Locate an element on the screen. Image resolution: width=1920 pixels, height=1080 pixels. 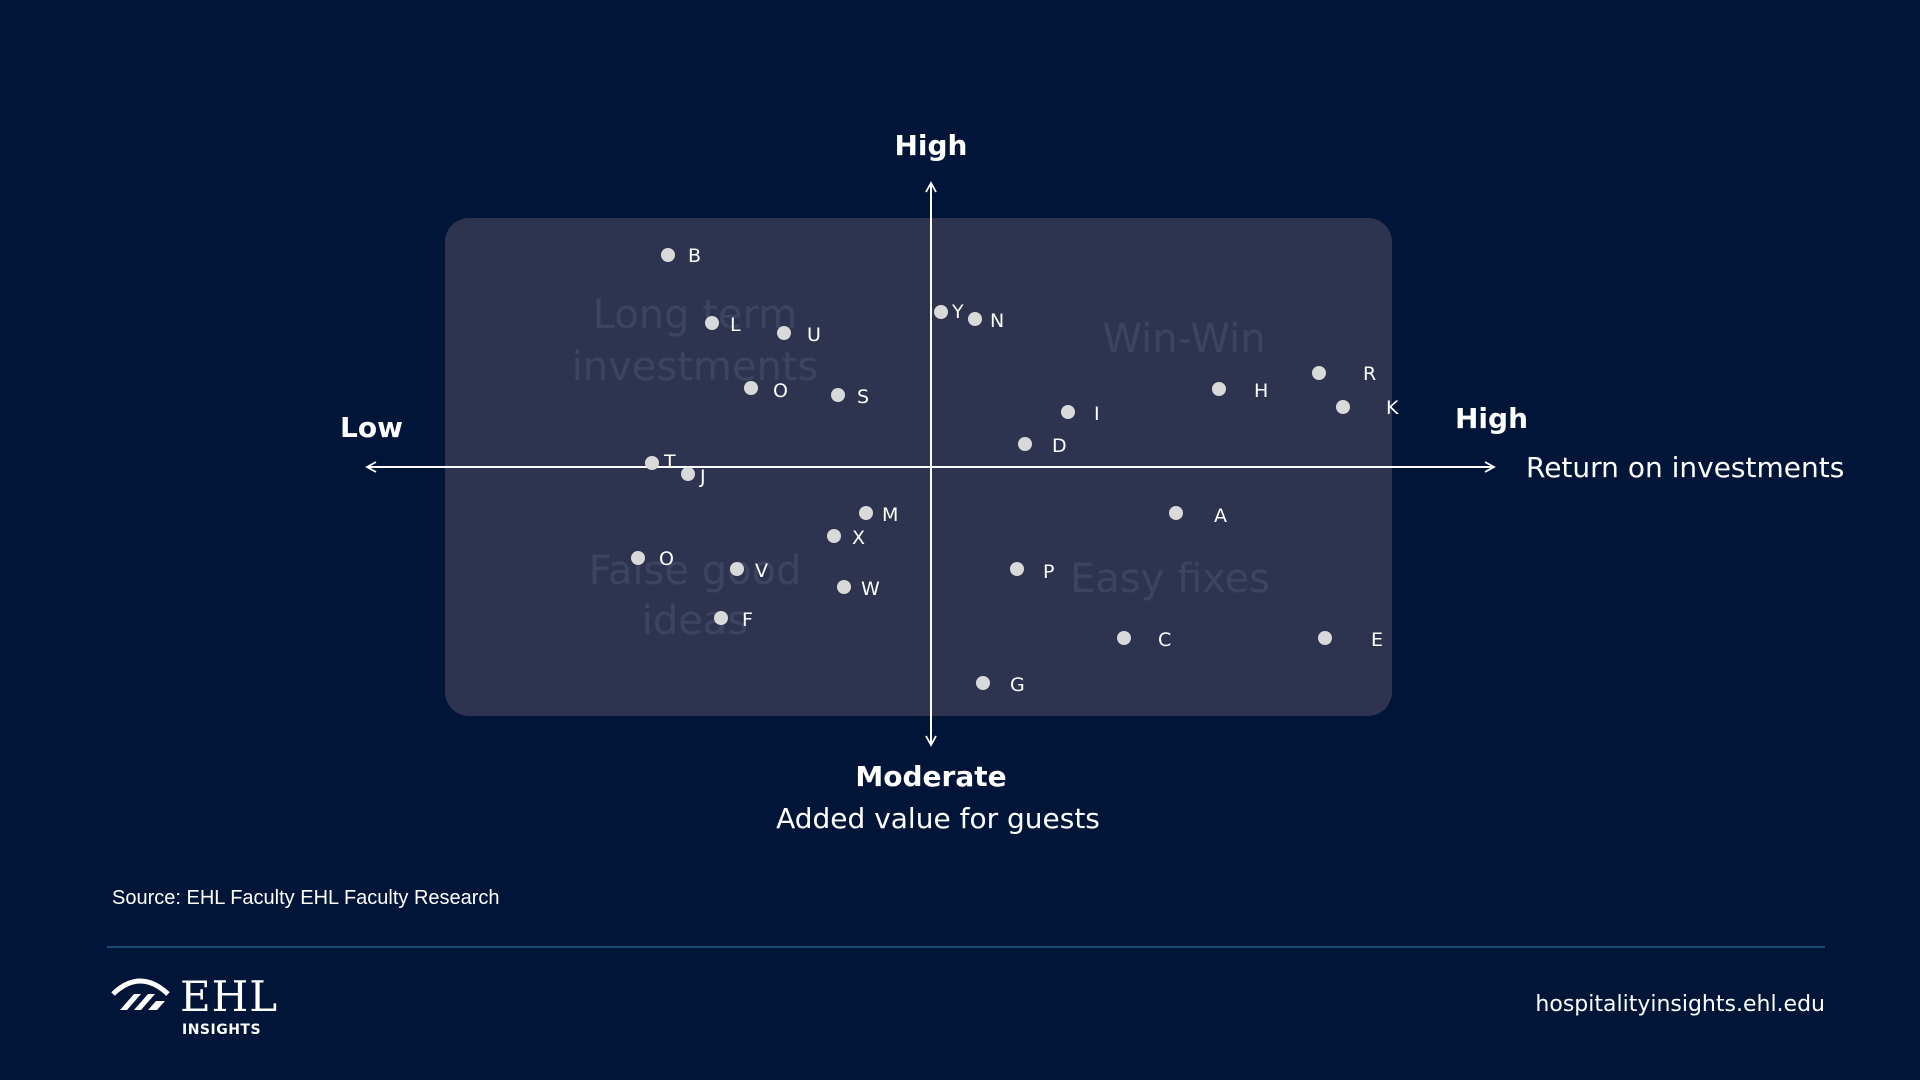
data-point: R is located at coordinates (1344, 374).